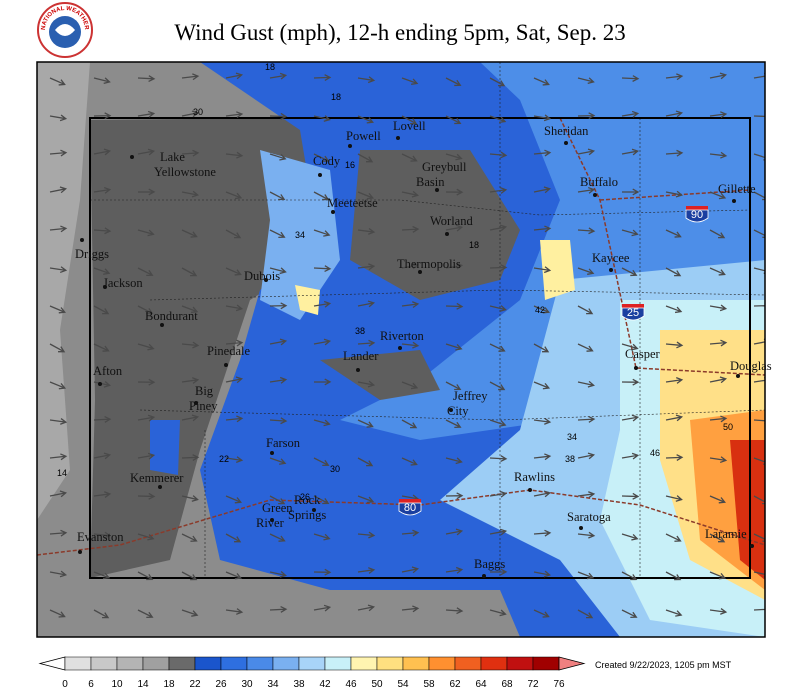 This screenshot has width=800, height=700. I want to click on city-label: Cody, so click(327, 161).